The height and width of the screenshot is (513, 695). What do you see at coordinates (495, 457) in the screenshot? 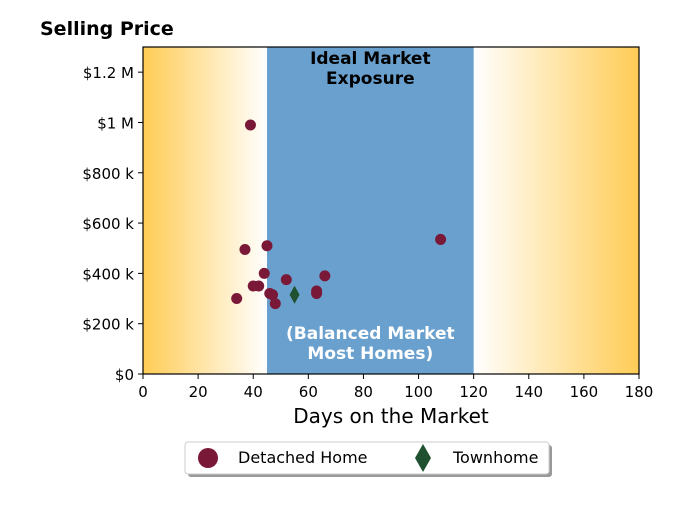
I see `legend-townhome-label: Townhome` at bounding box center [495, 457].